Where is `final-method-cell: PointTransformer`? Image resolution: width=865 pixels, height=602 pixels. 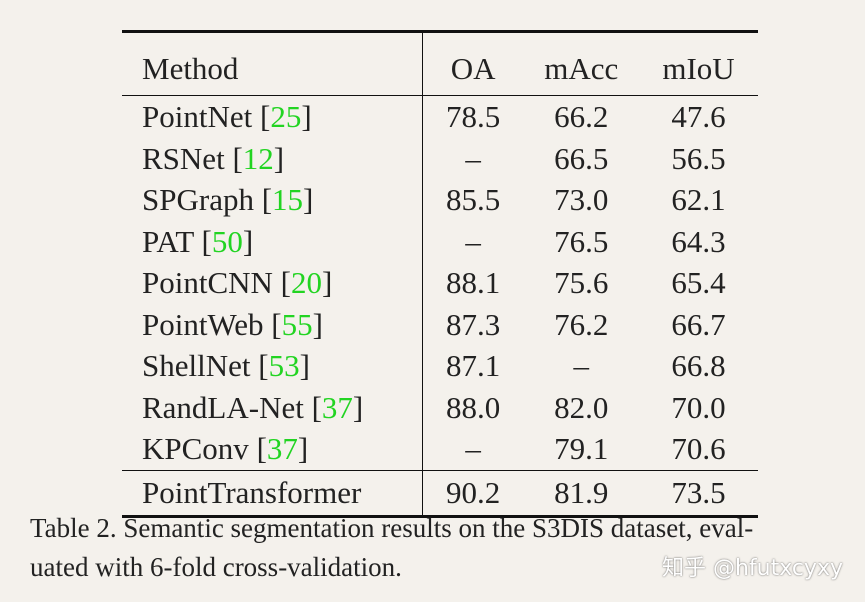
final-method-cell: PointTransformer is located at coordinates (272, 493).